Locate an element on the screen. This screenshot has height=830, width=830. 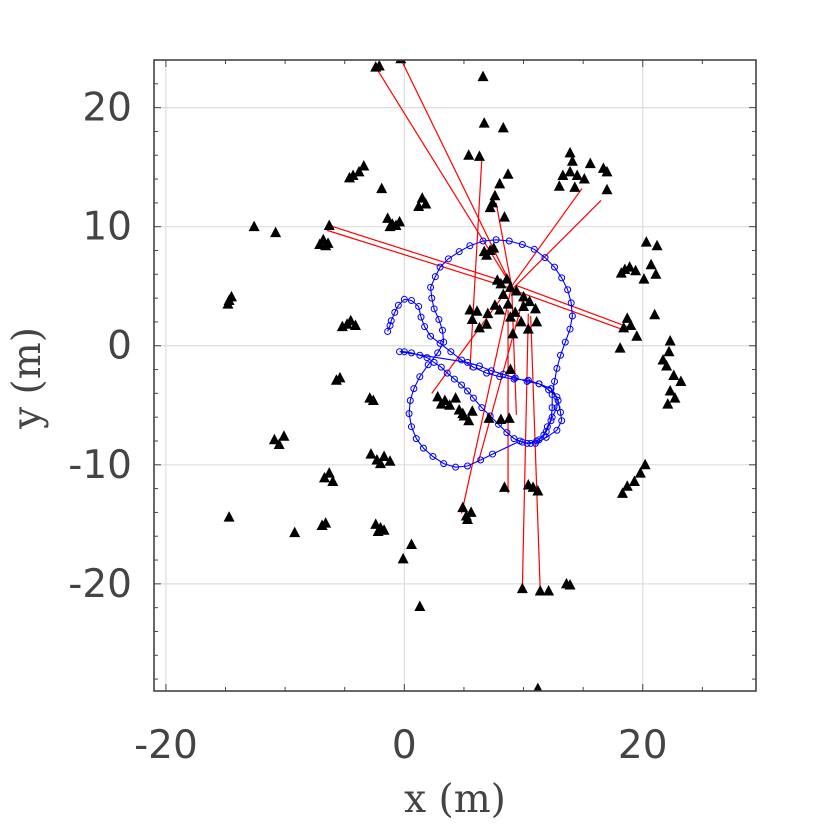
y-tick-label: -10 is located at coordinates (100, 465).